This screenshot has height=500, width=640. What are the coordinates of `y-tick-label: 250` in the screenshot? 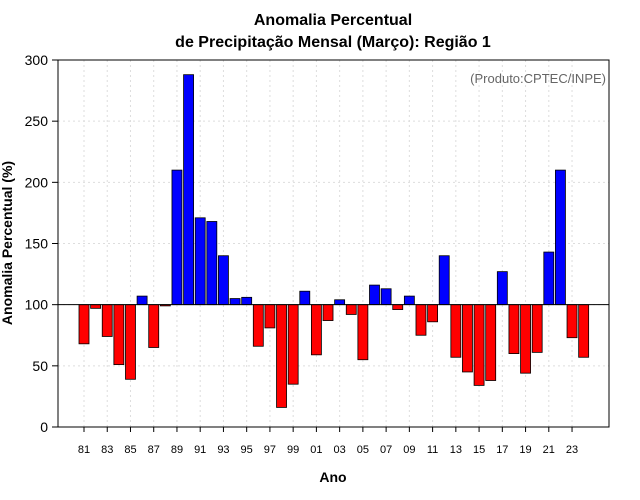 It's located at (37, 121).